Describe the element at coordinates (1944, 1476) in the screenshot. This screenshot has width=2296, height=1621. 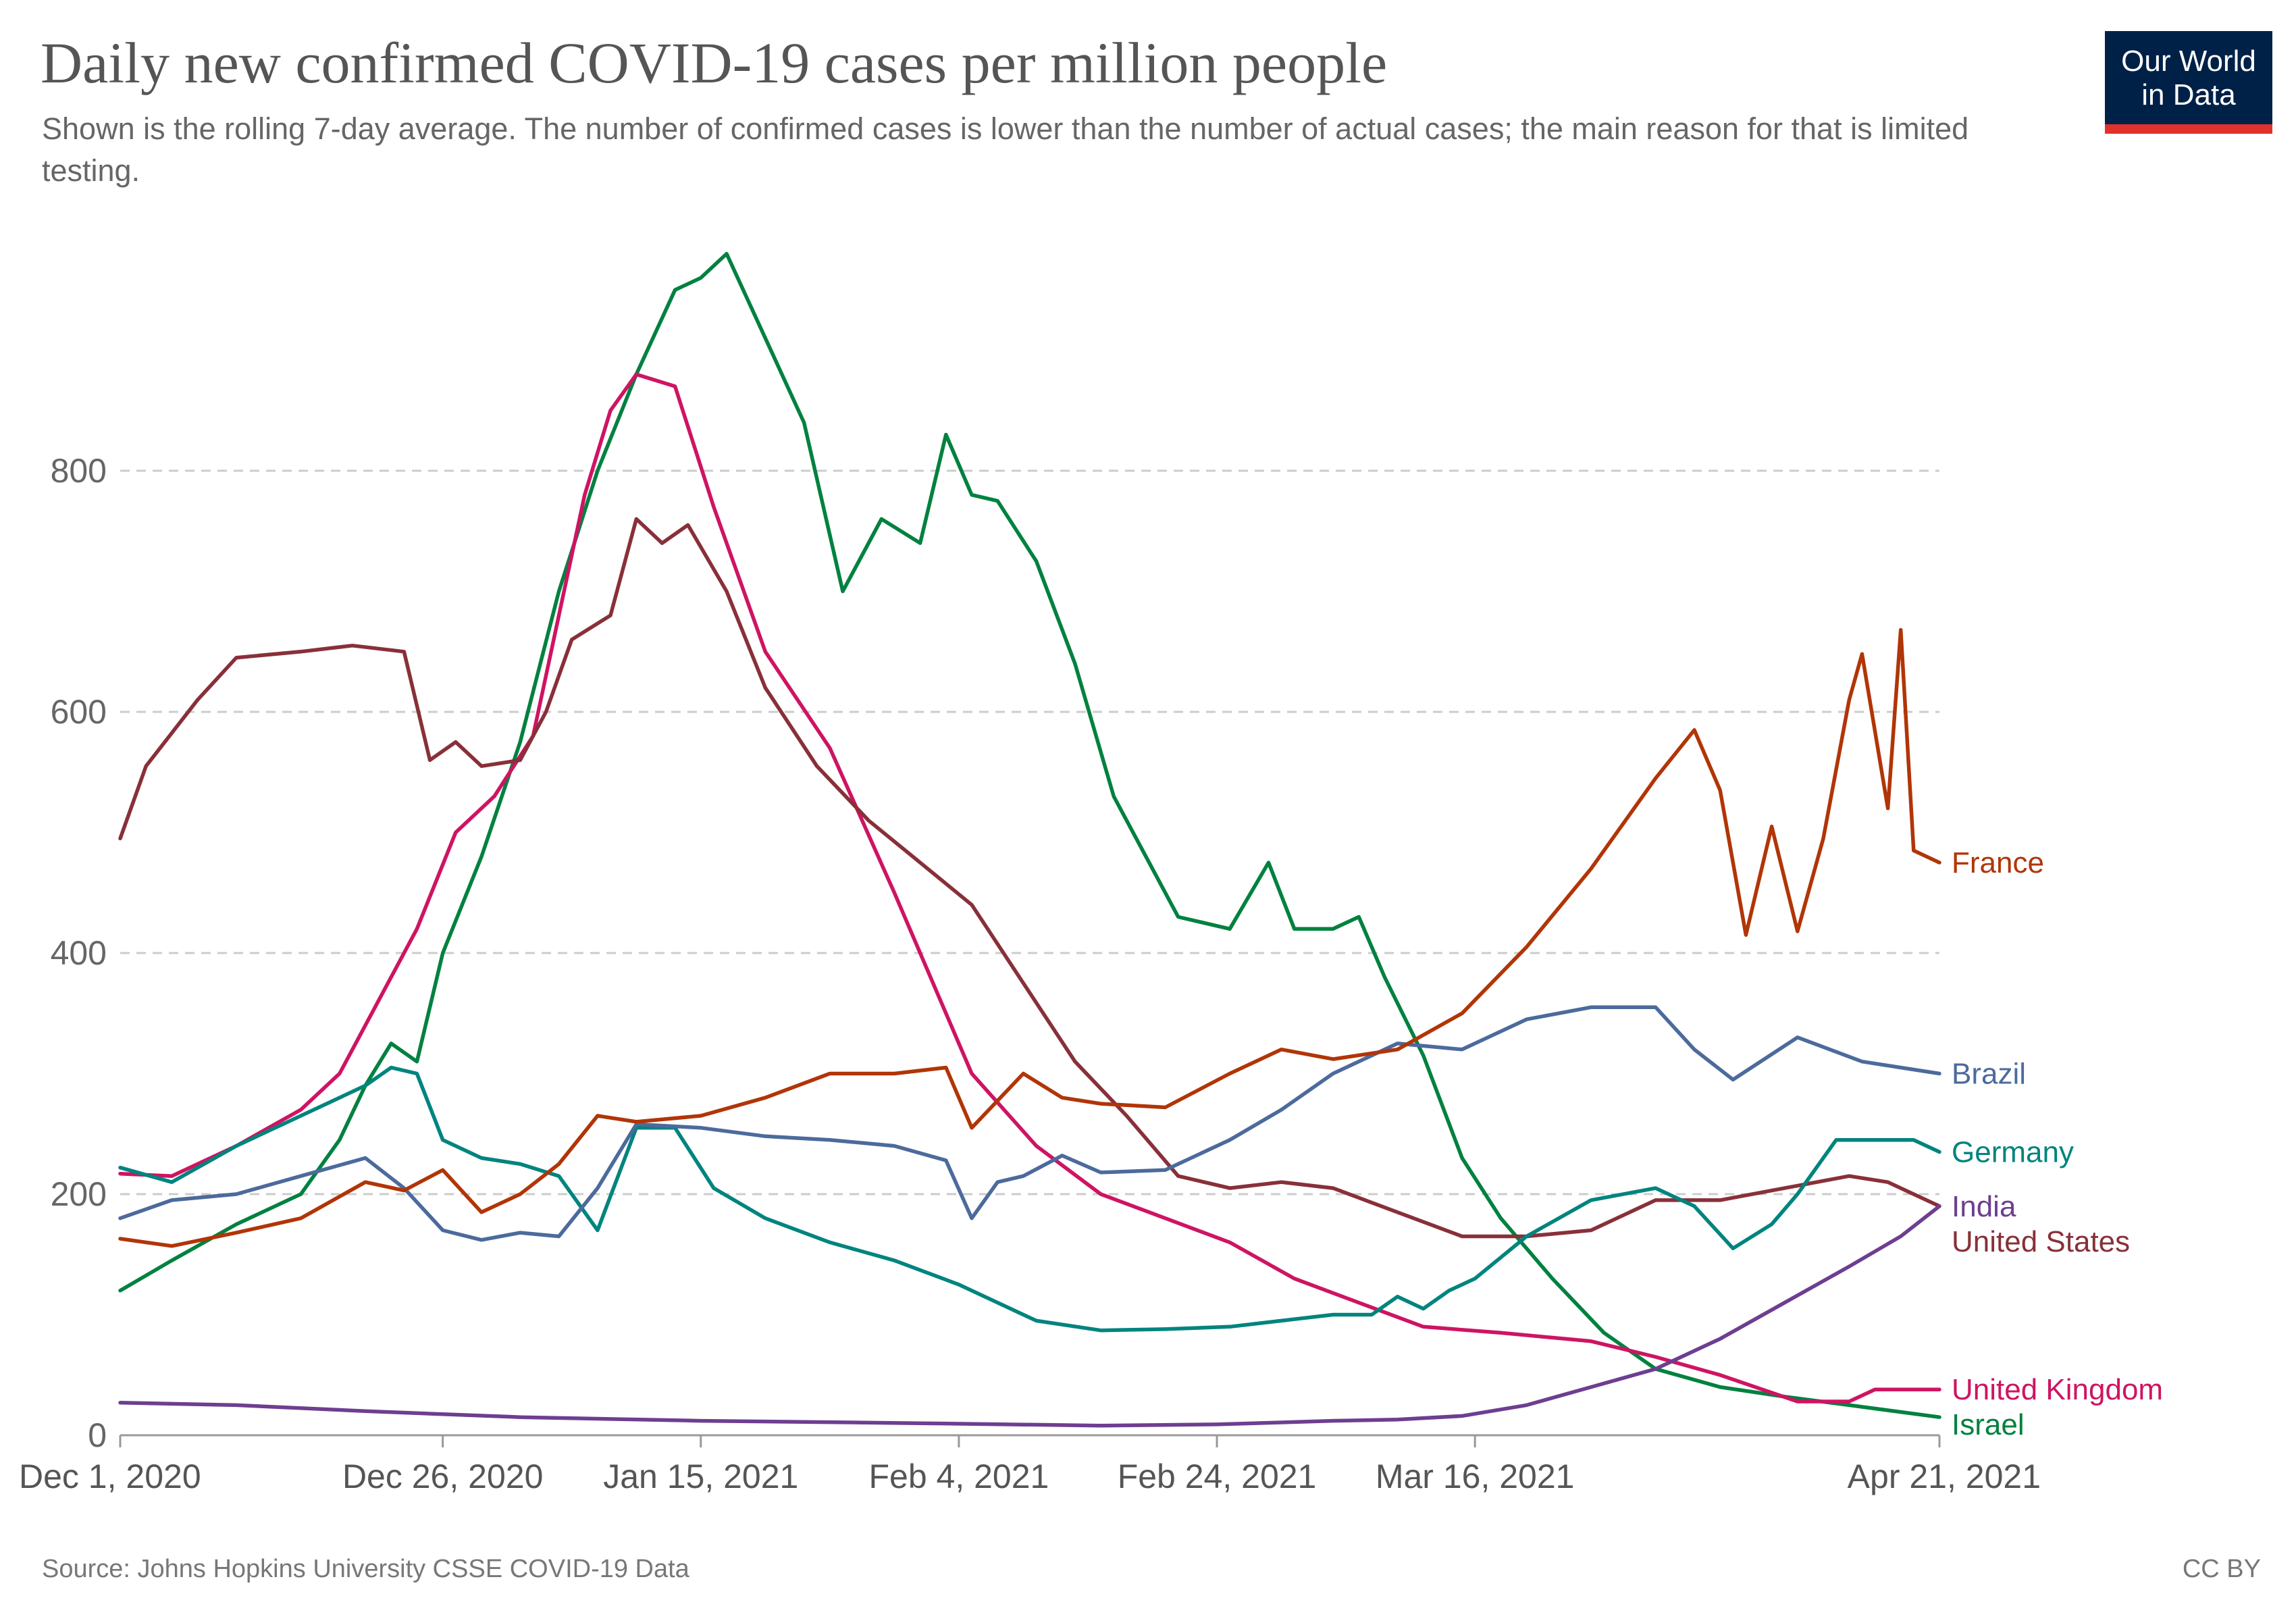
I see `x-tick-label: Apr 21, 2021` at that location.